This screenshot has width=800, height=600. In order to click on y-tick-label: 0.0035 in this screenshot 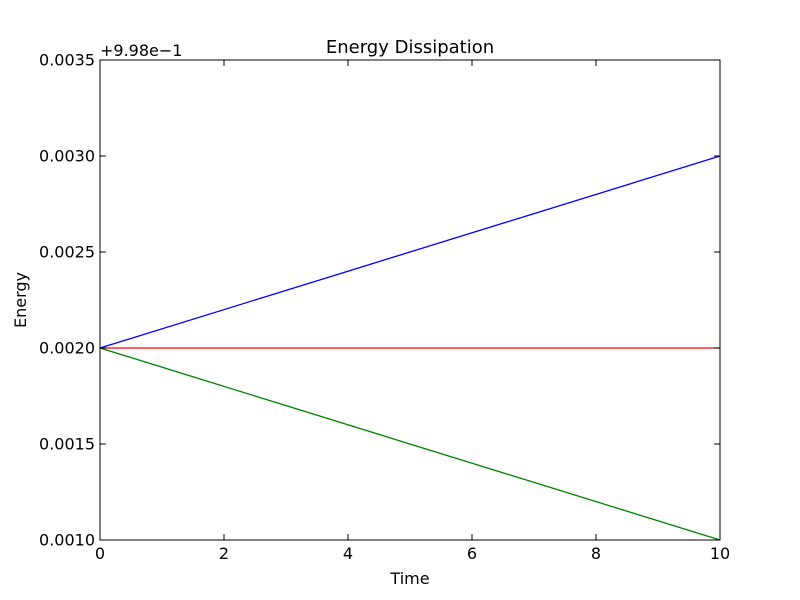, I will do `click(67, 60)`.